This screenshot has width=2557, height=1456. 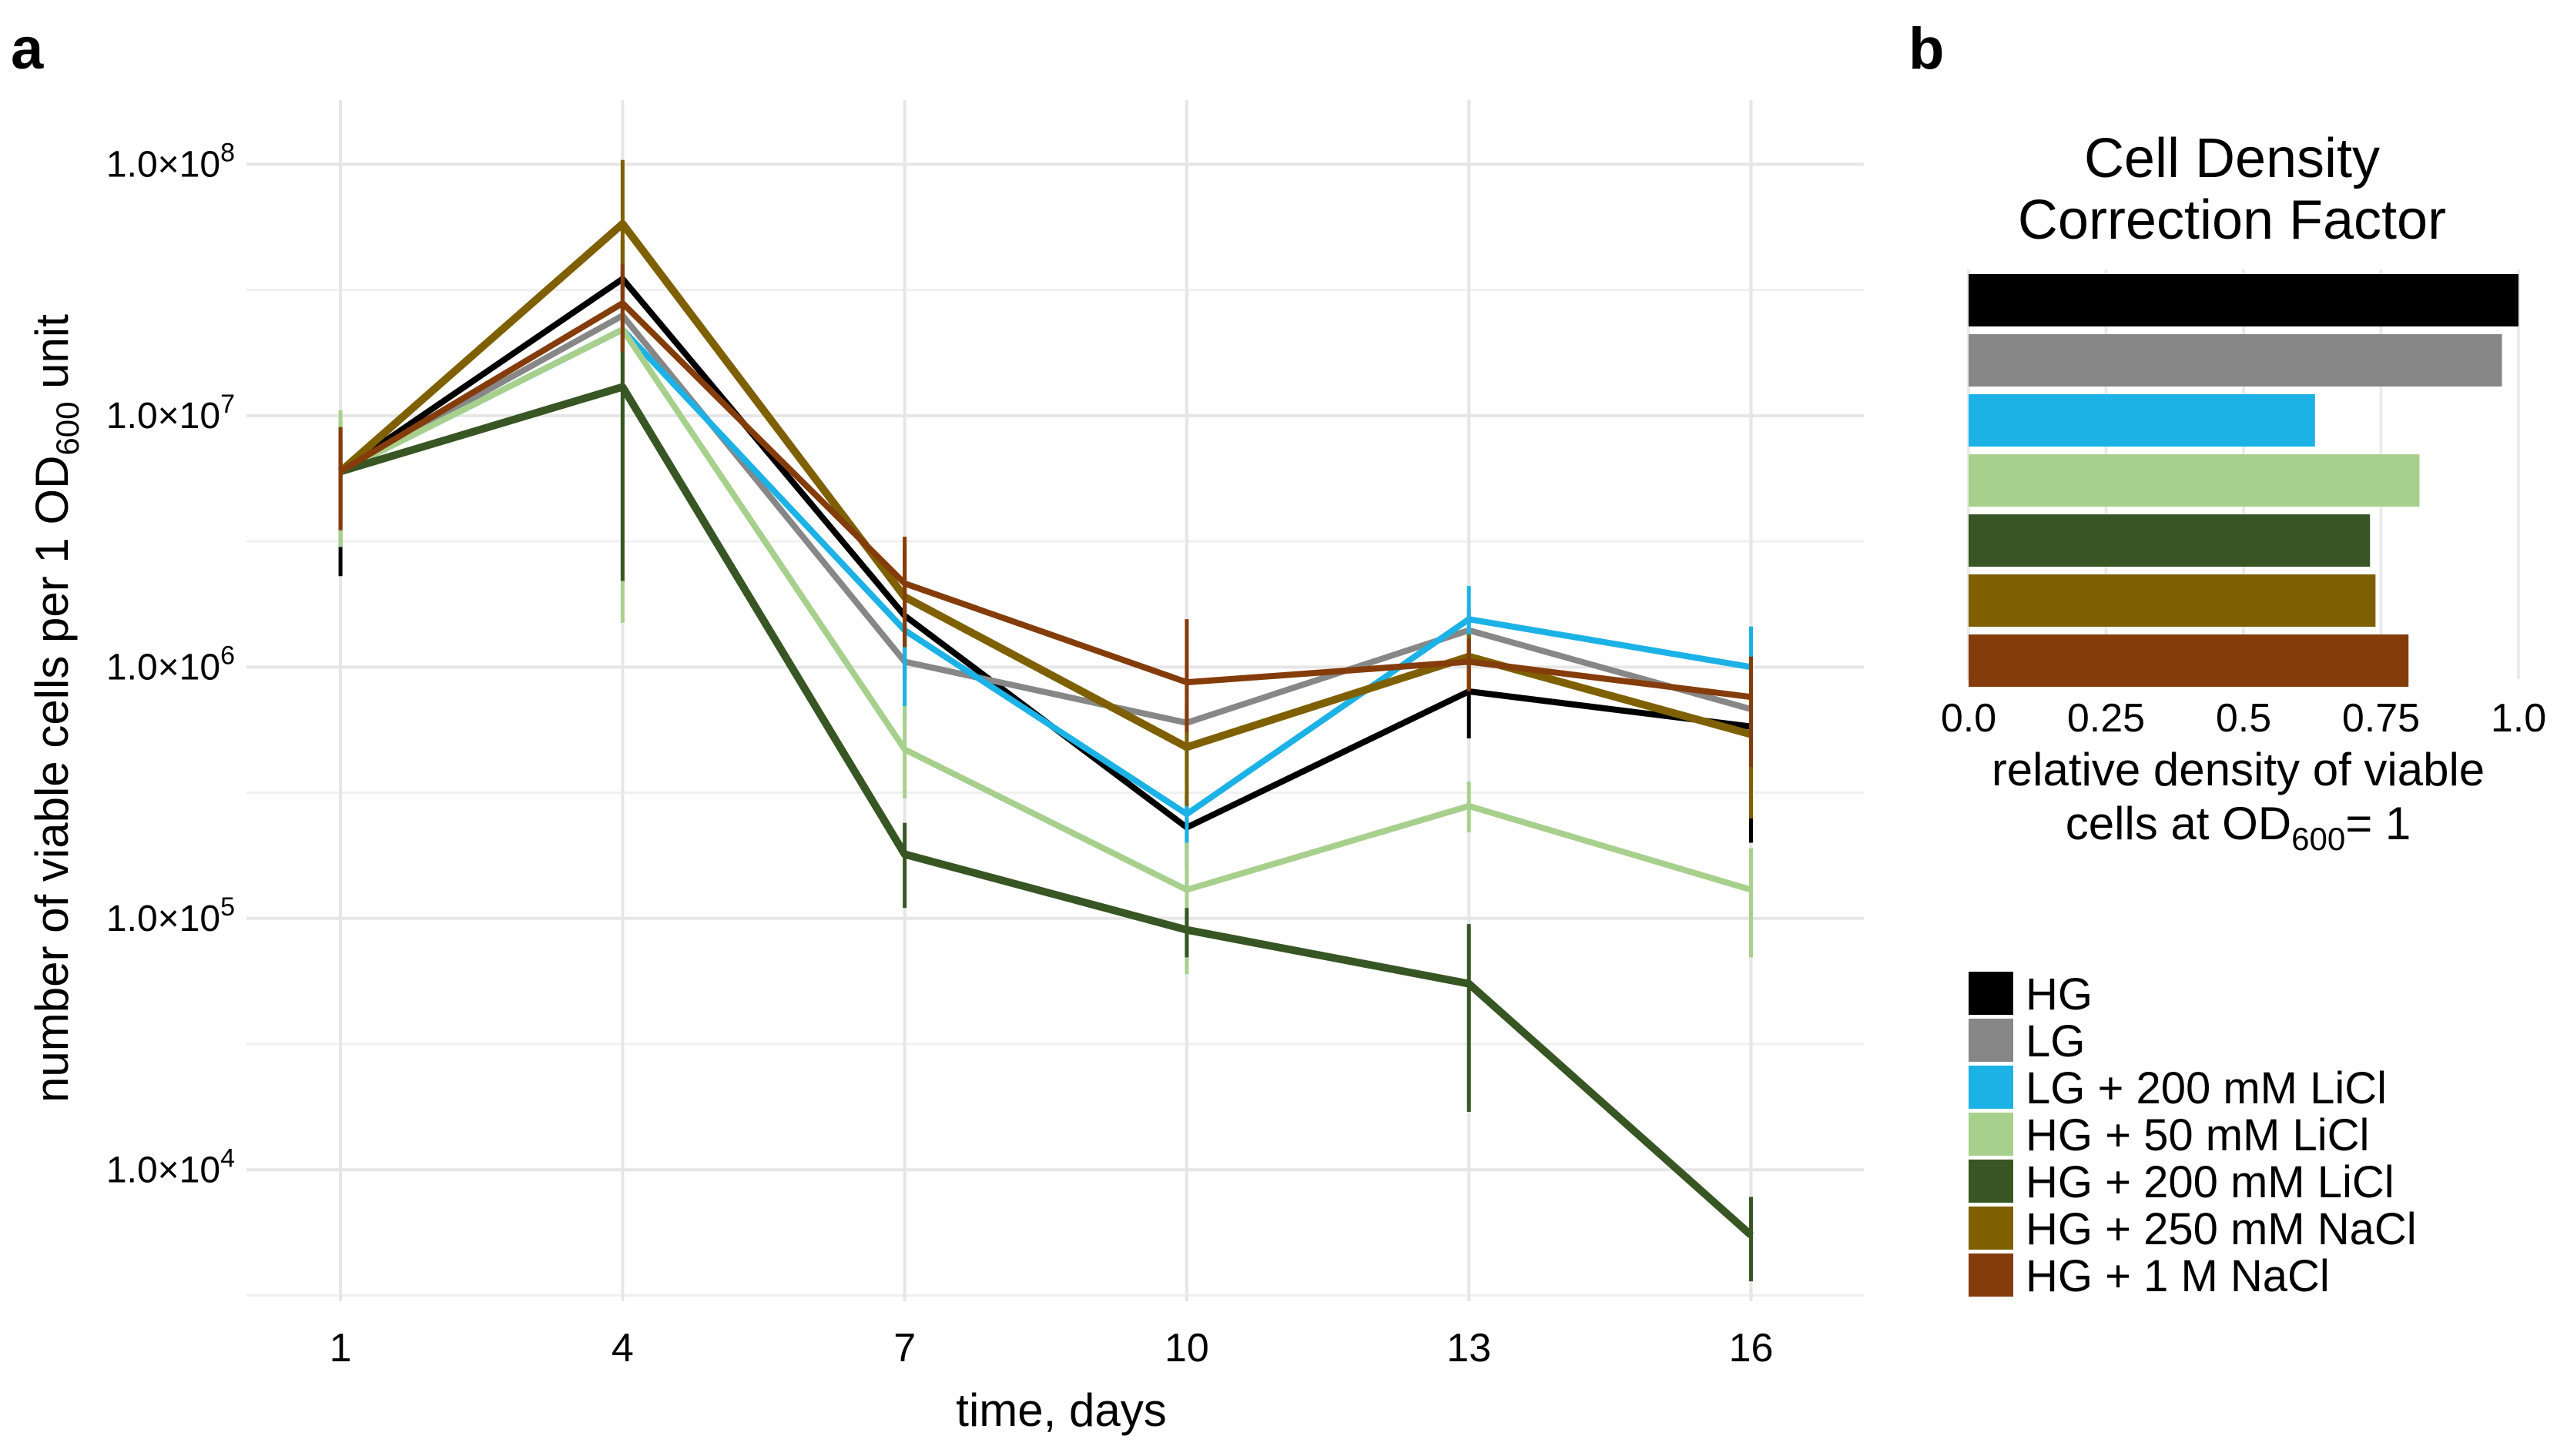 I want to click on panel-a-label: a, so click(x=27, y=49).